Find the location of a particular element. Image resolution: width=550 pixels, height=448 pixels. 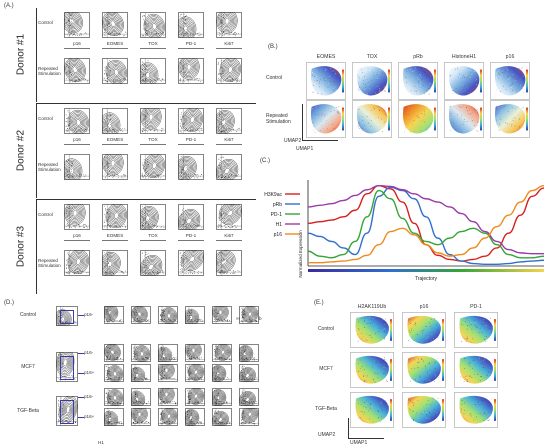

legend-label: PD-1 is located at coordinates (277, 215).